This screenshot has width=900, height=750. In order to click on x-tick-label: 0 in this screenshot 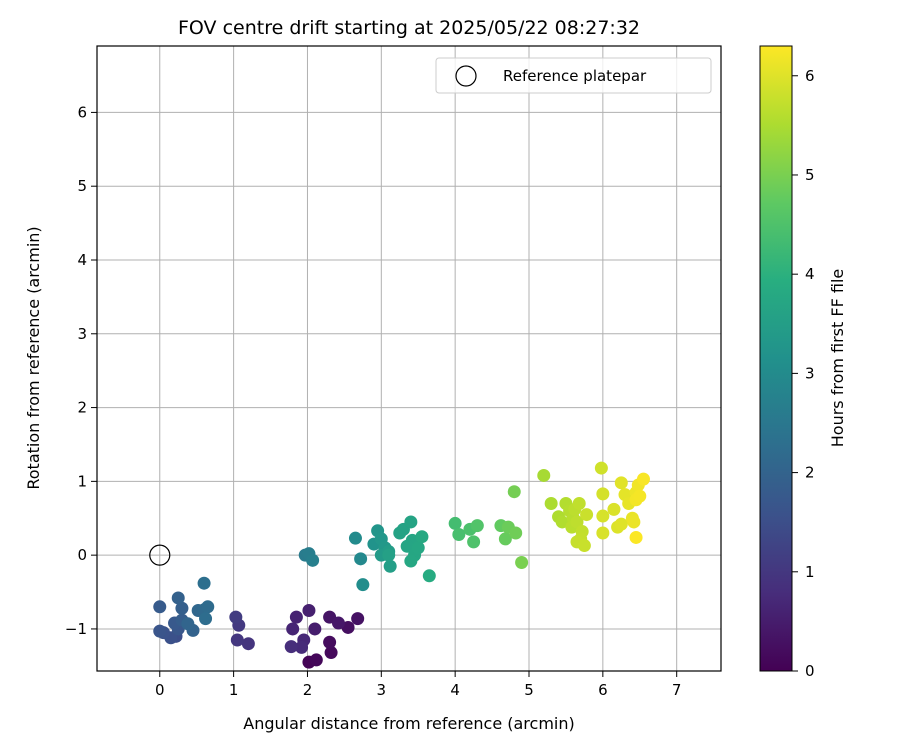, I will do `click(160, 690)`.